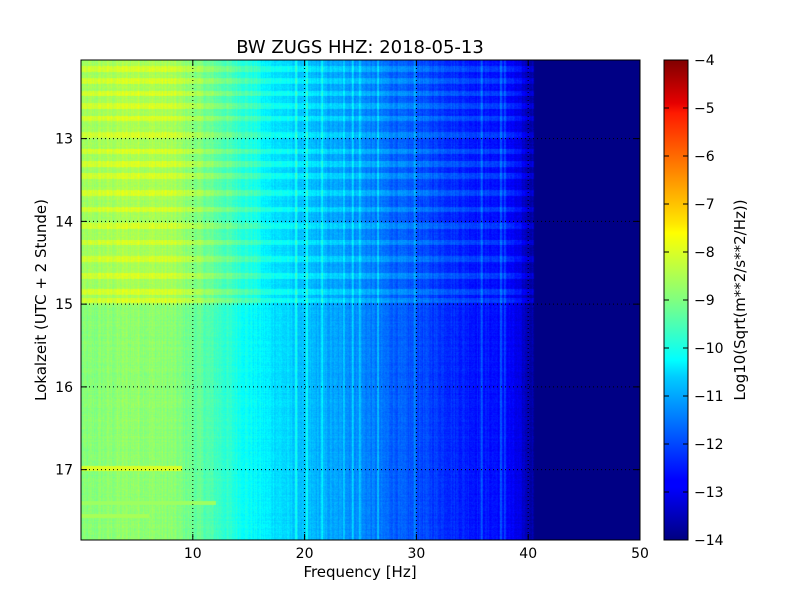  I want to click on colorbar-ticks: −4 −5 −6 −7 −8 −9 −10 −11 −12 −13 −14, so click(694, 301).